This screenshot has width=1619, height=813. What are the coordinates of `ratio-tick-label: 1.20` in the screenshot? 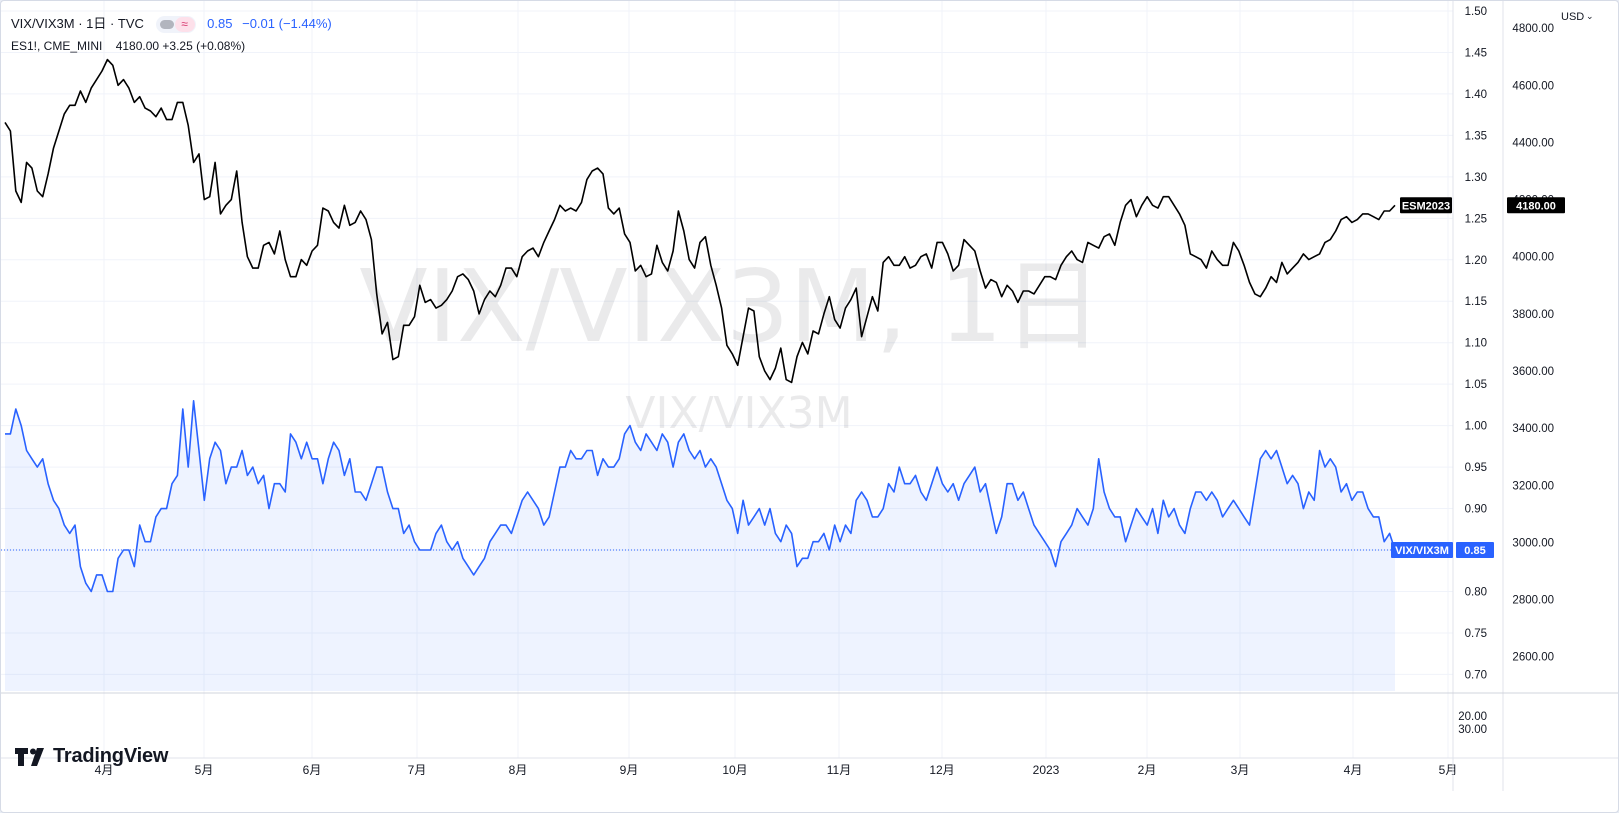 It's located at (1476, 261).